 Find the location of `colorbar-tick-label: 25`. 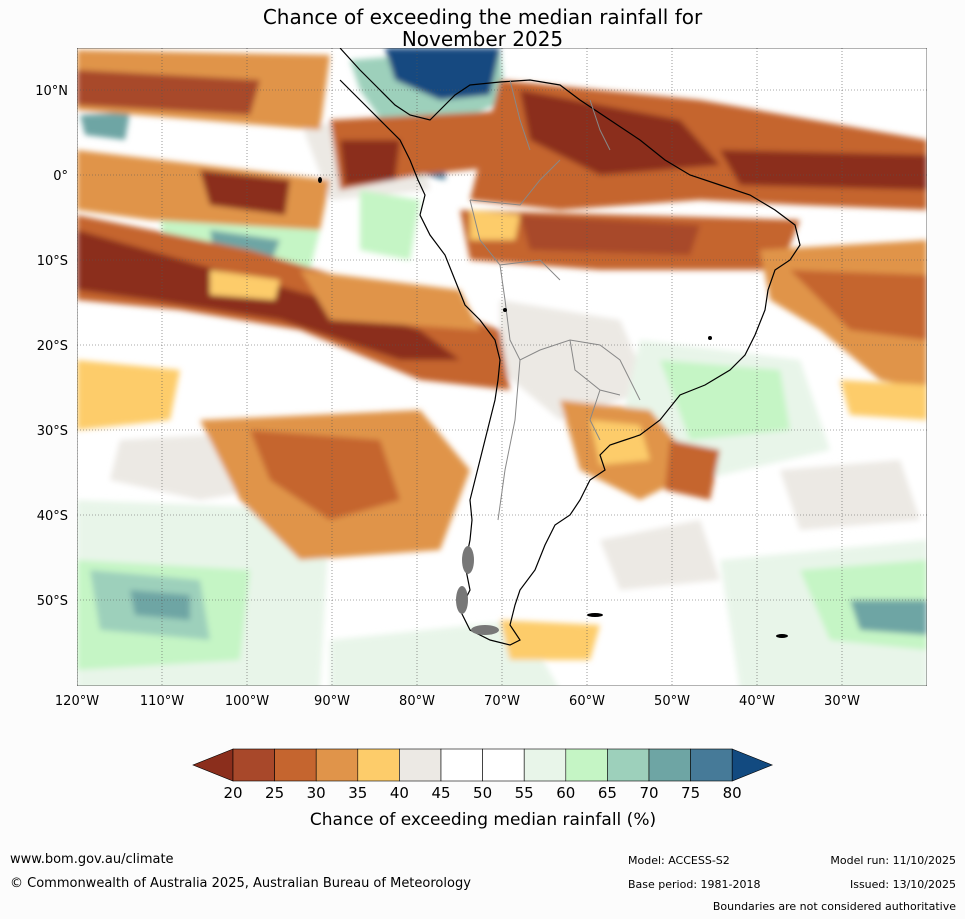

colorbar-tick-label: 25 is located at coordinates (274, 793).